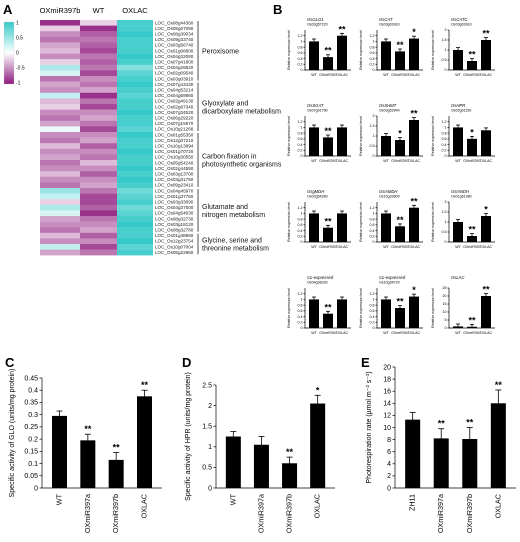 This screenshot has width=520, height=542. What do you see at coordinates (174, 101) in the screenshot?
I see `gene-label: LOC_Os02g49130` at bounding box center [174, 101].